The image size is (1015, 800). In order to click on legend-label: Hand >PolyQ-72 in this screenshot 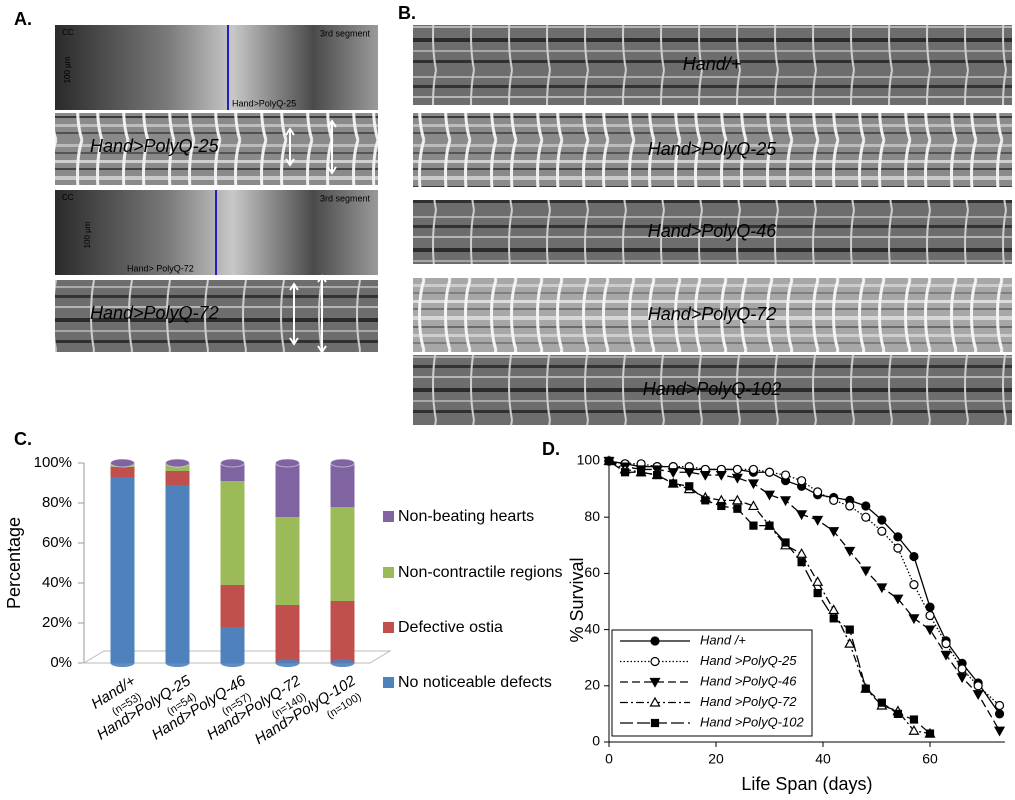, I will do `click(748, 701)`.